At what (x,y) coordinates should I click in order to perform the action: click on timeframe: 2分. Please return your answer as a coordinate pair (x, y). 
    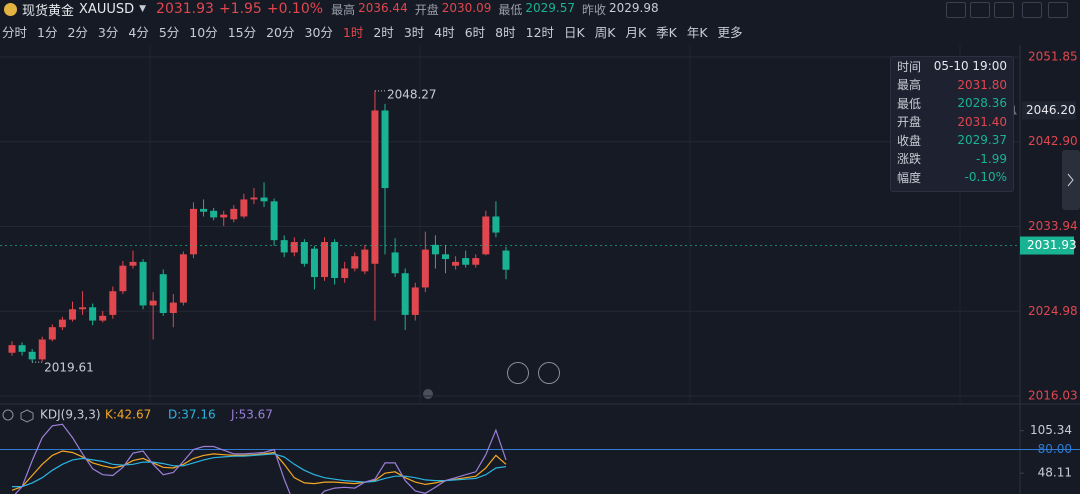
    Looking at the image, I should click on (77, 32).